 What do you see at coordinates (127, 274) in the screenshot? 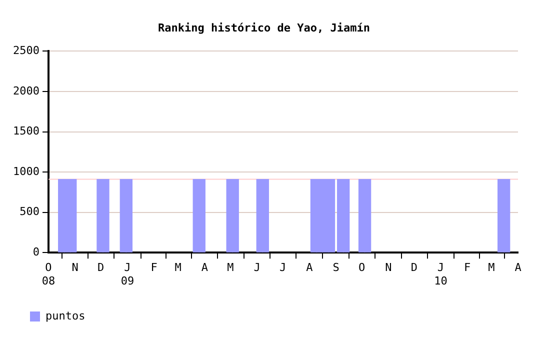
I see `x-tick-label: J 09` at bounding box center [127, 274].